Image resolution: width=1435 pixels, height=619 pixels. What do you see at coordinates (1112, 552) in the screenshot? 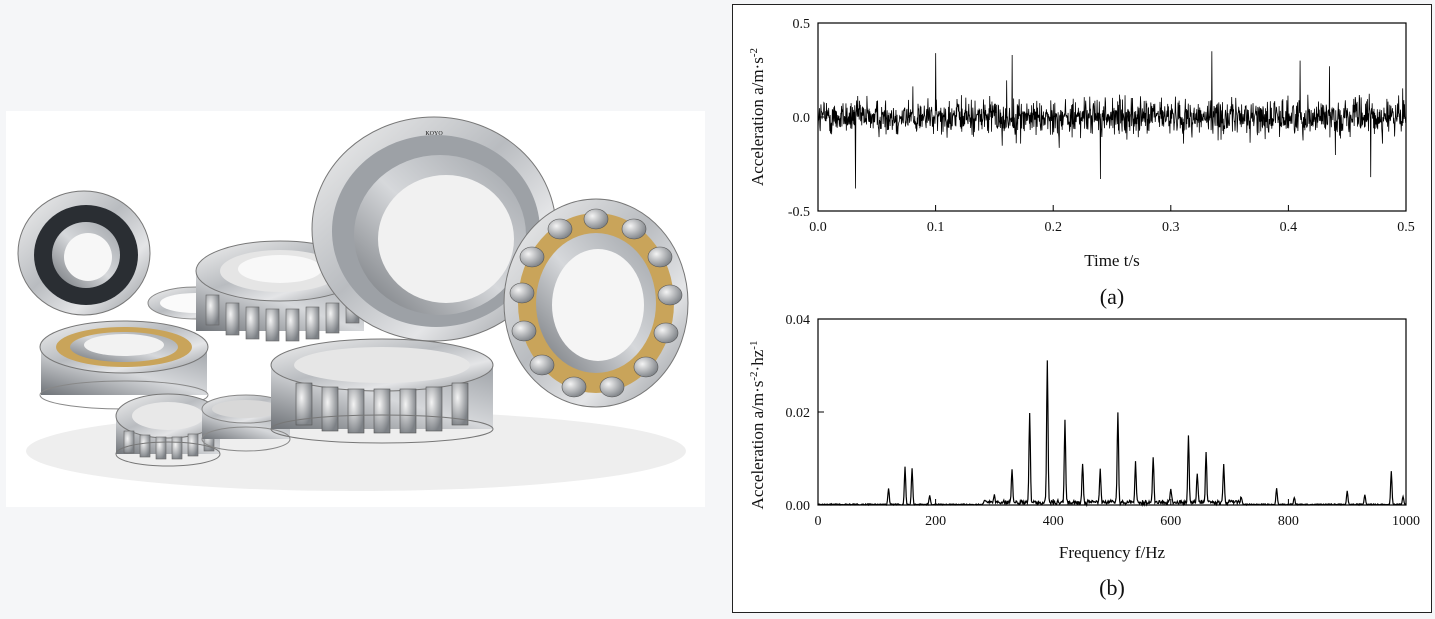
I see `chart-b-xlabel: Frequency f/Hz` at bounding box center [1112, 552].